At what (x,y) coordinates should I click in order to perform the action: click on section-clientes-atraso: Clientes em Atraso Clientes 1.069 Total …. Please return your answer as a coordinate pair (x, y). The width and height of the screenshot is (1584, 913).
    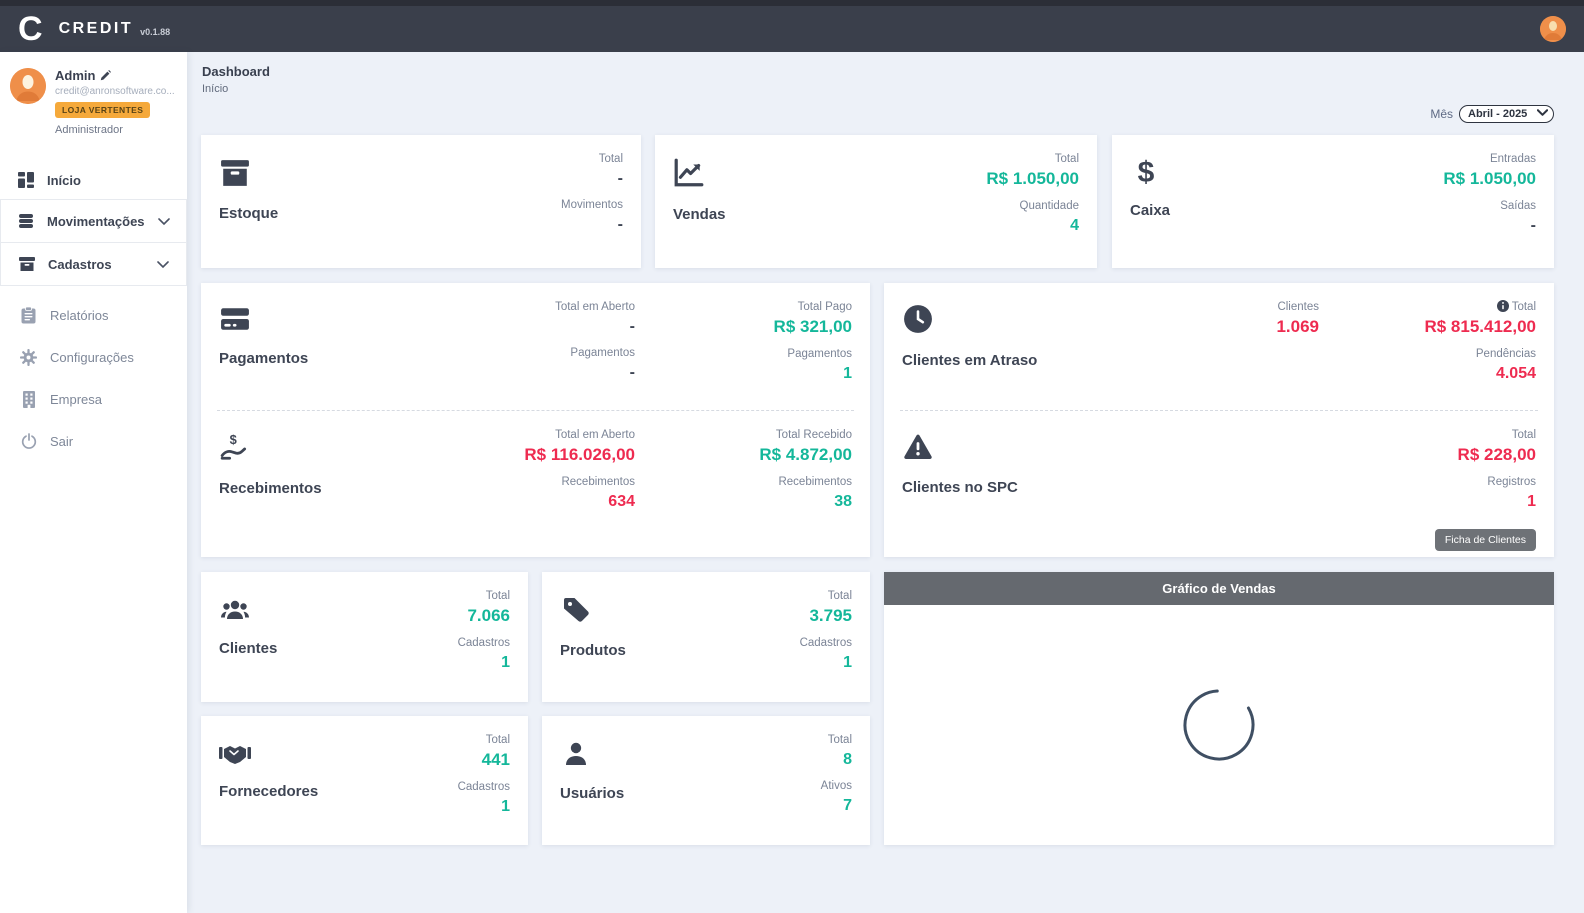
    Looking at the image, I should click on (1219, 344).